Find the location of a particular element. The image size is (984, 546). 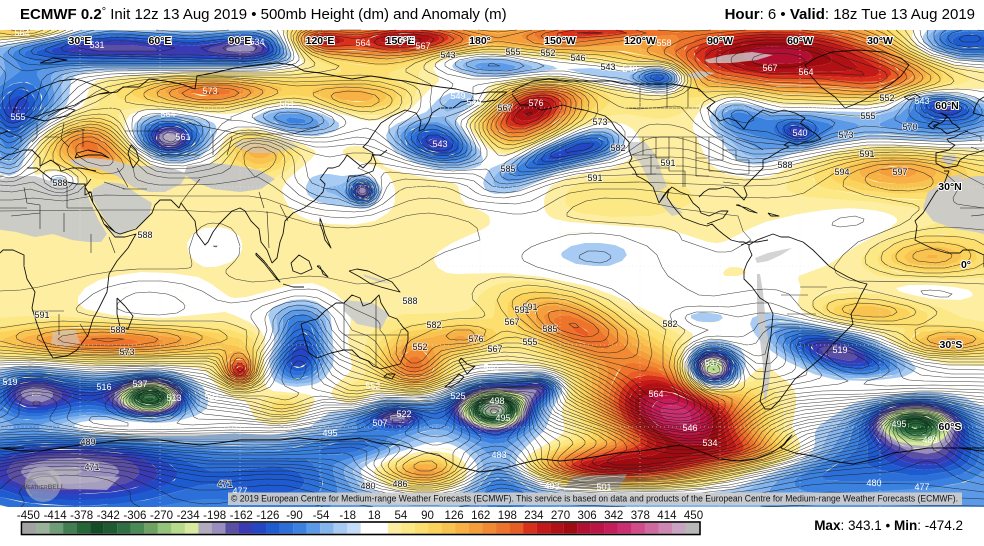

svg-text: -198 is located at coordinates (214, 516).